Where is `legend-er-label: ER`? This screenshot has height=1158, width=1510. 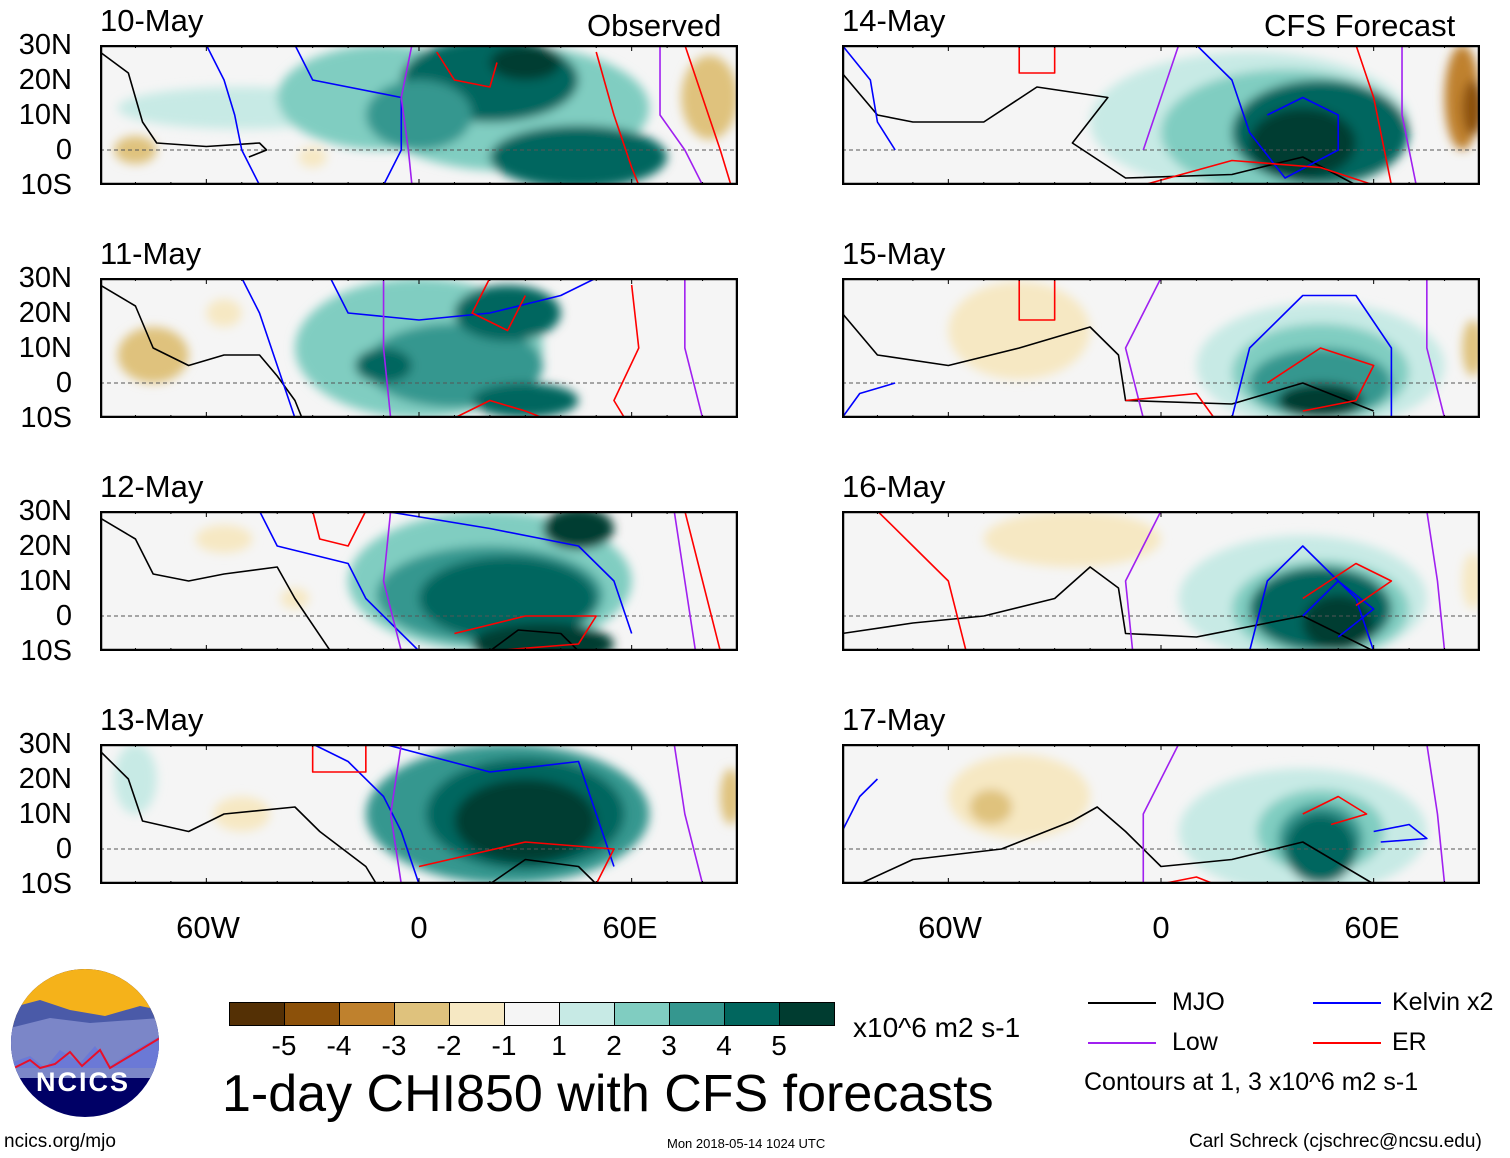
legend-er-label: ER is located at coordinates (1409, 1042).